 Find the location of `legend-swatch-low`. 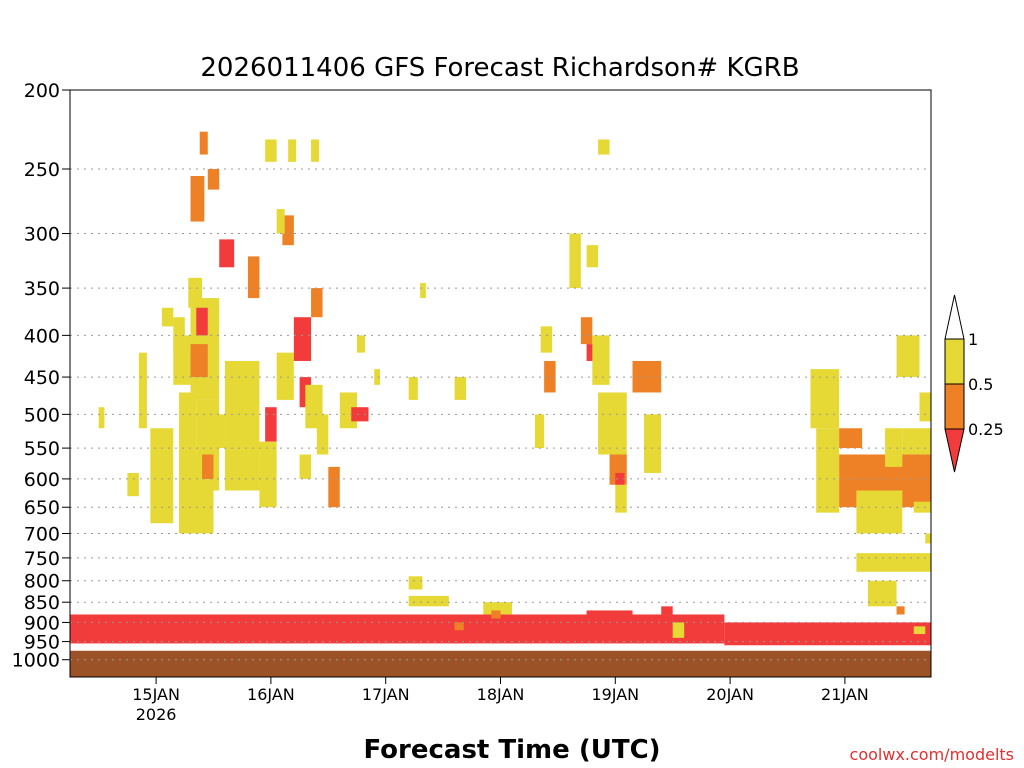

legend-swatch-low is located at coordinates (954, 450).